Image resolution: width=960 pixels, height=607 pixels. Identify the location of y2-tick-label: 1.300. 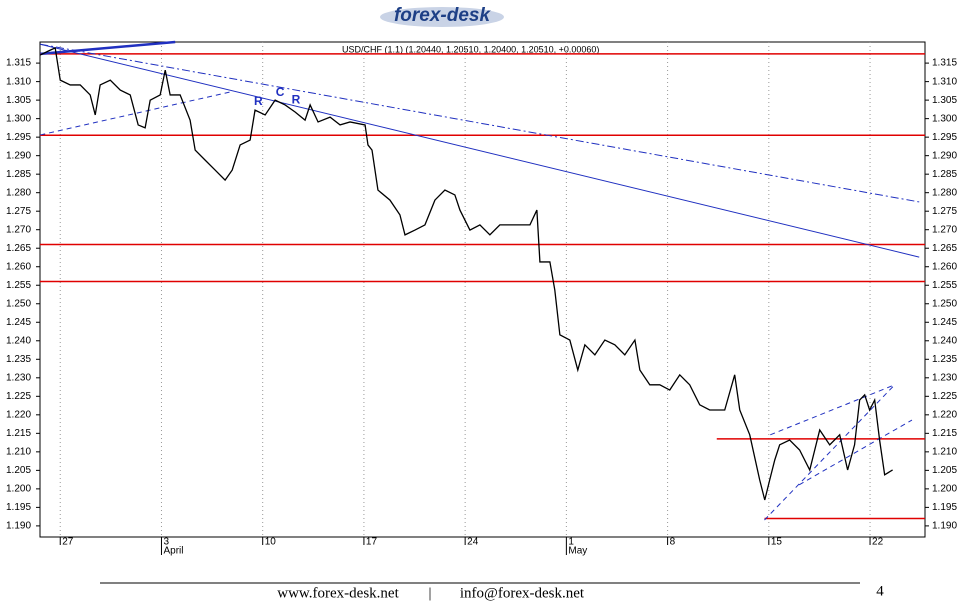
(944, 118).